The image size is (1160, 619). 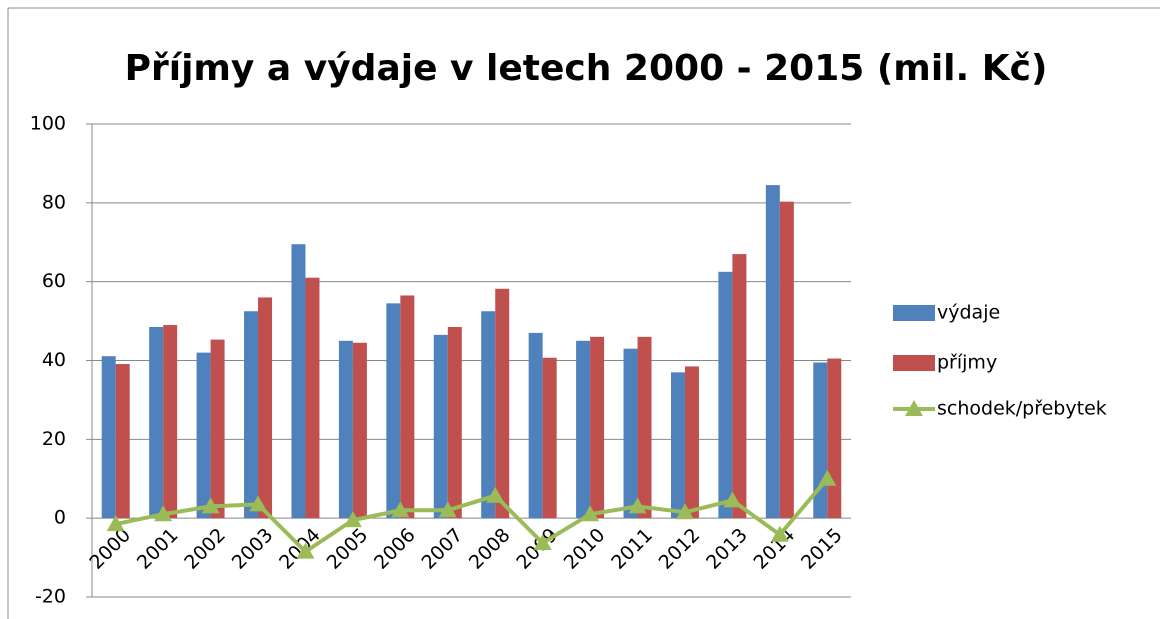 I want to click on legend-label: výdaje, so click(x=968, y=313).